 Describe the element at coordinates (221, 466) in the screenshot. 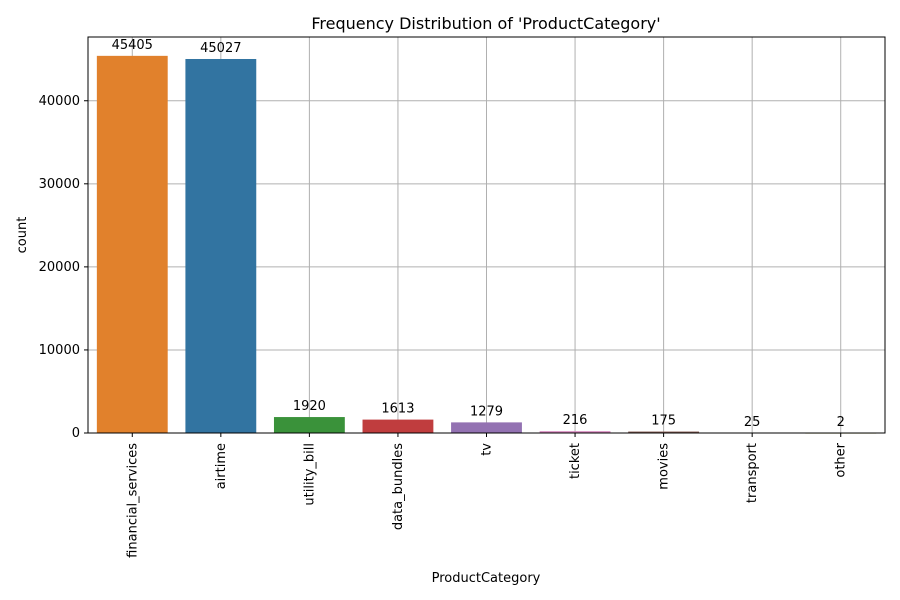

I see `x-tick-label-airtime: airtime` at that location.